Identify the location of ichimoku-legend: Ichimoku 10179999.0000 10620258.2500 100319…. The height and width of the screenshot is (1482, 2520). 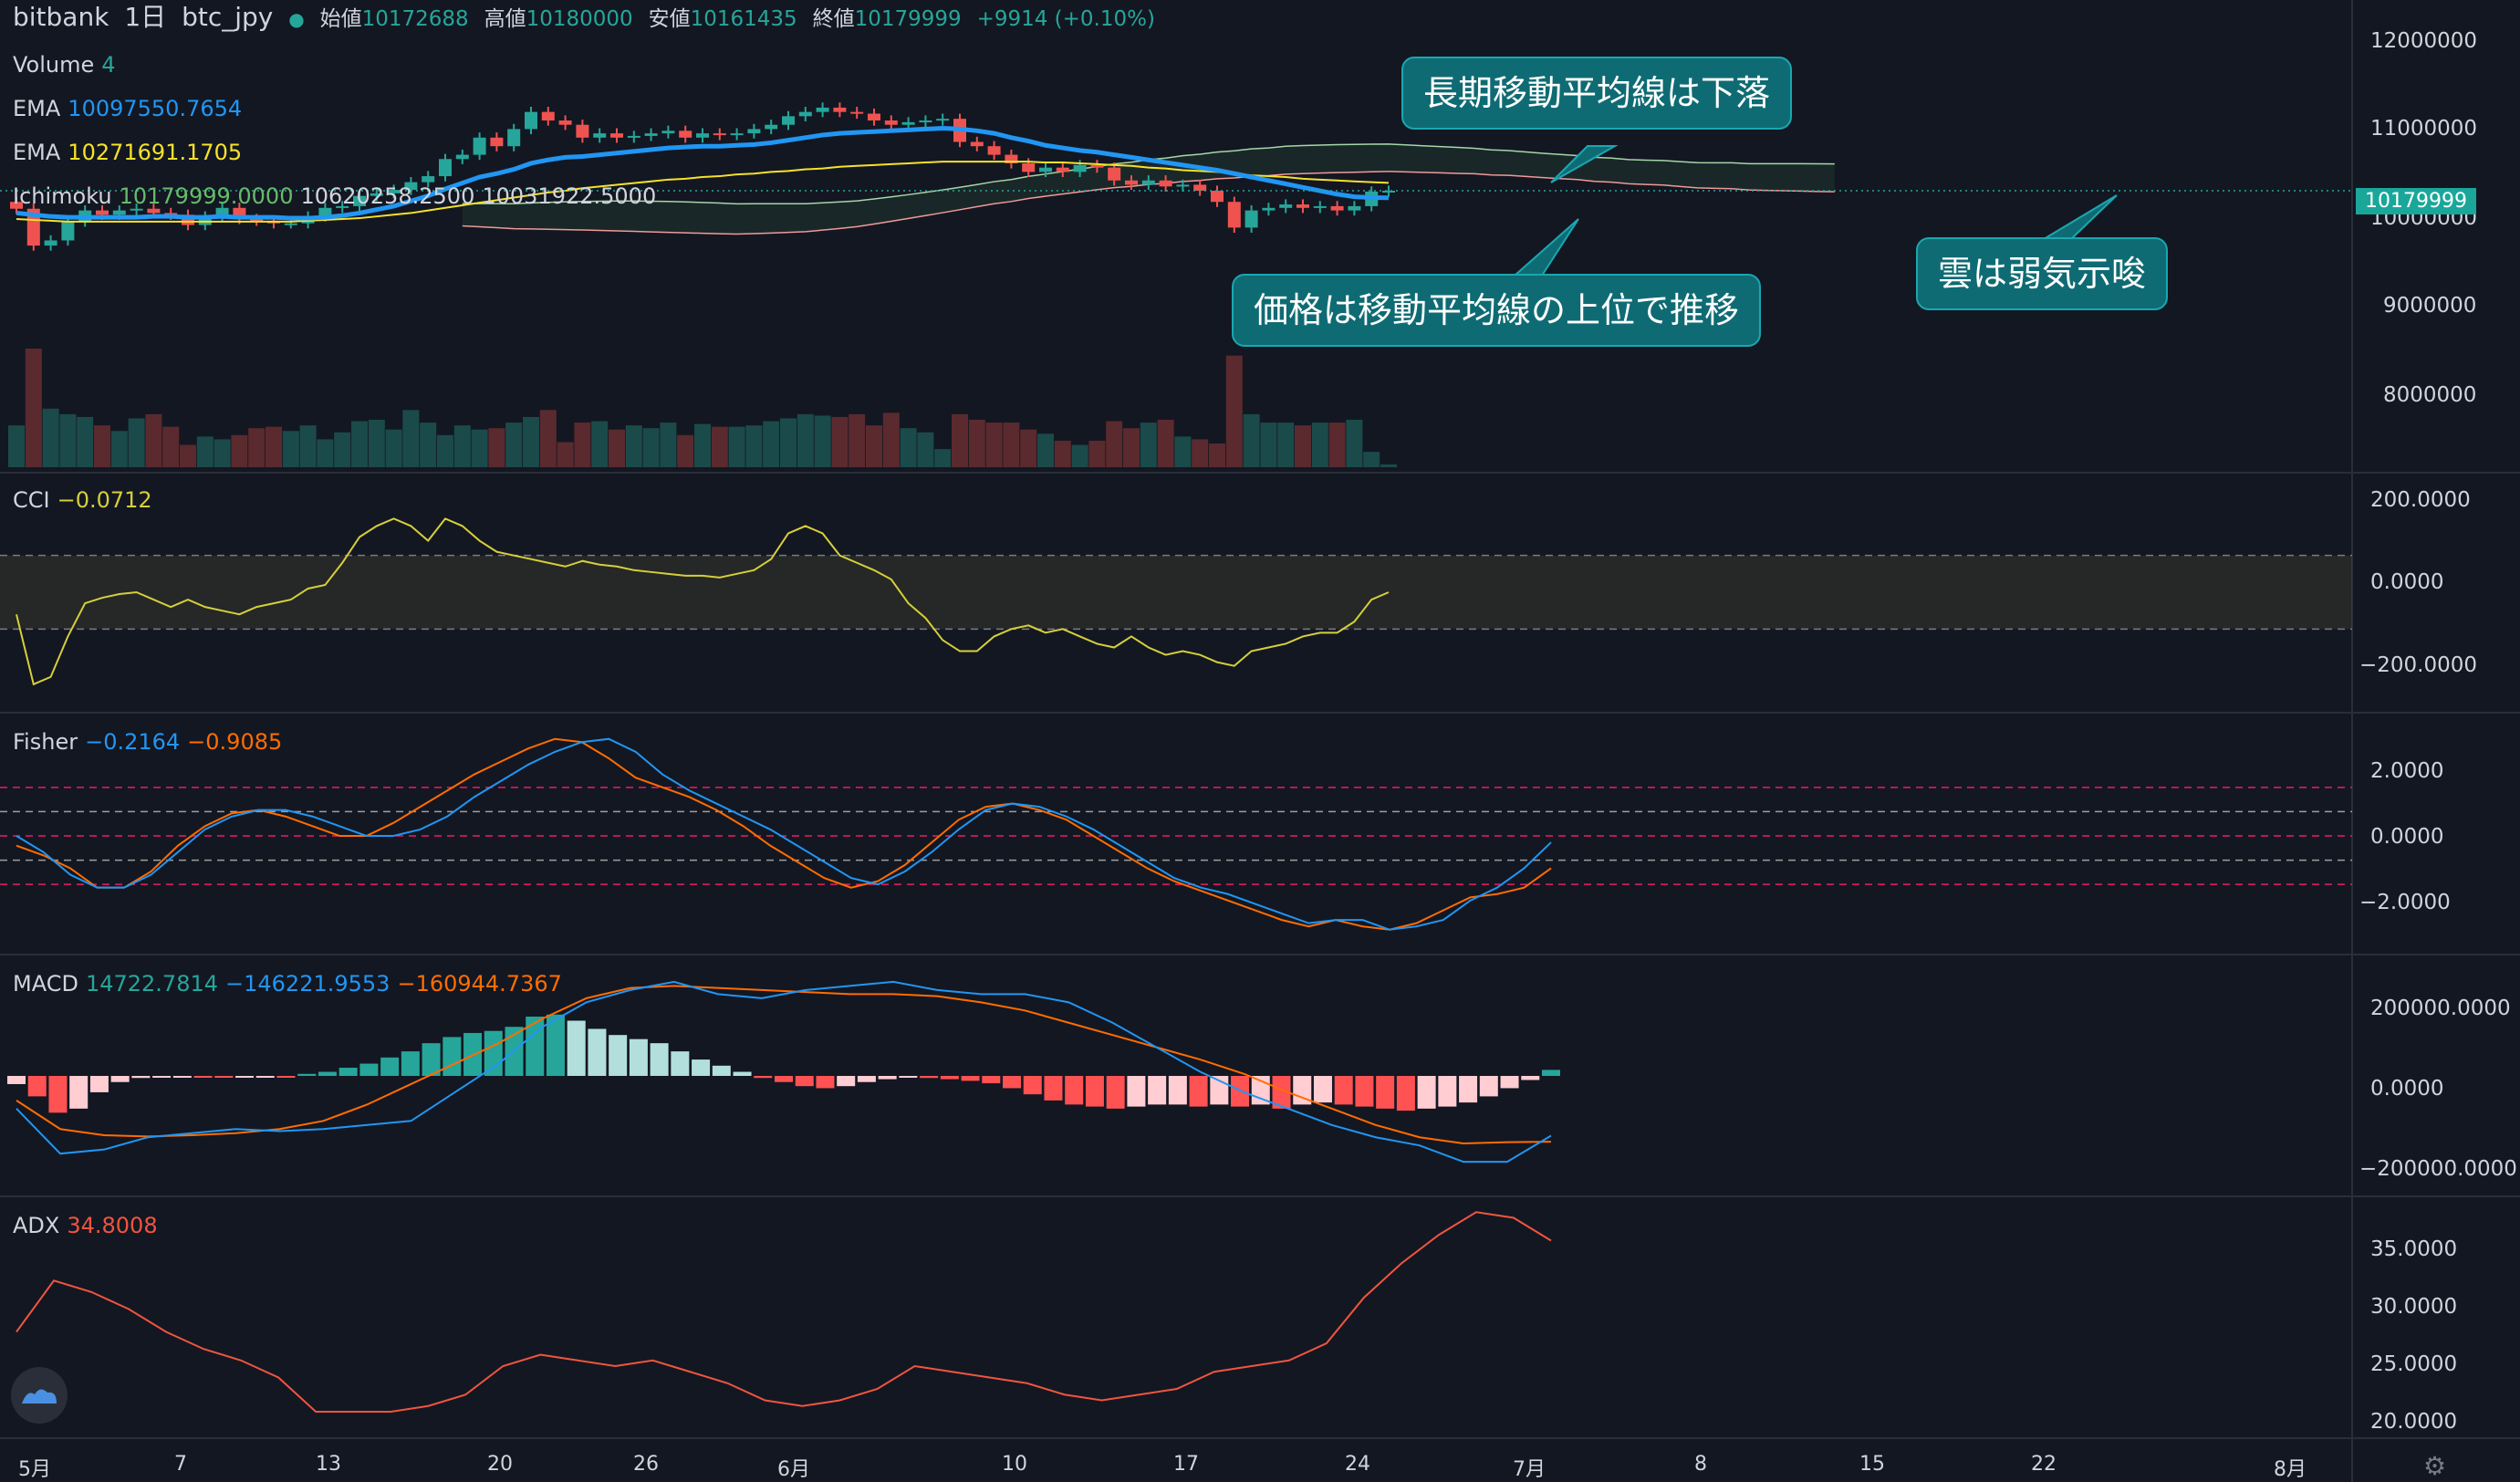
(338, 196).